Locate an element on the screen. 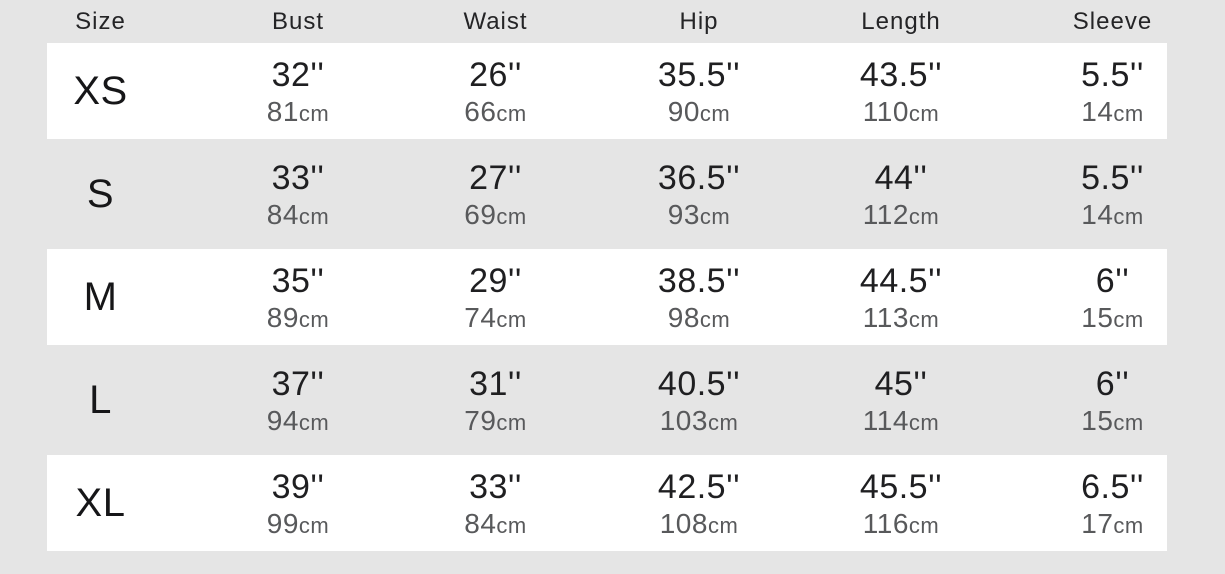 The height and width of the screenshot is (574, 1225). inches-value: 45'' is located at coordinates (901, 384).